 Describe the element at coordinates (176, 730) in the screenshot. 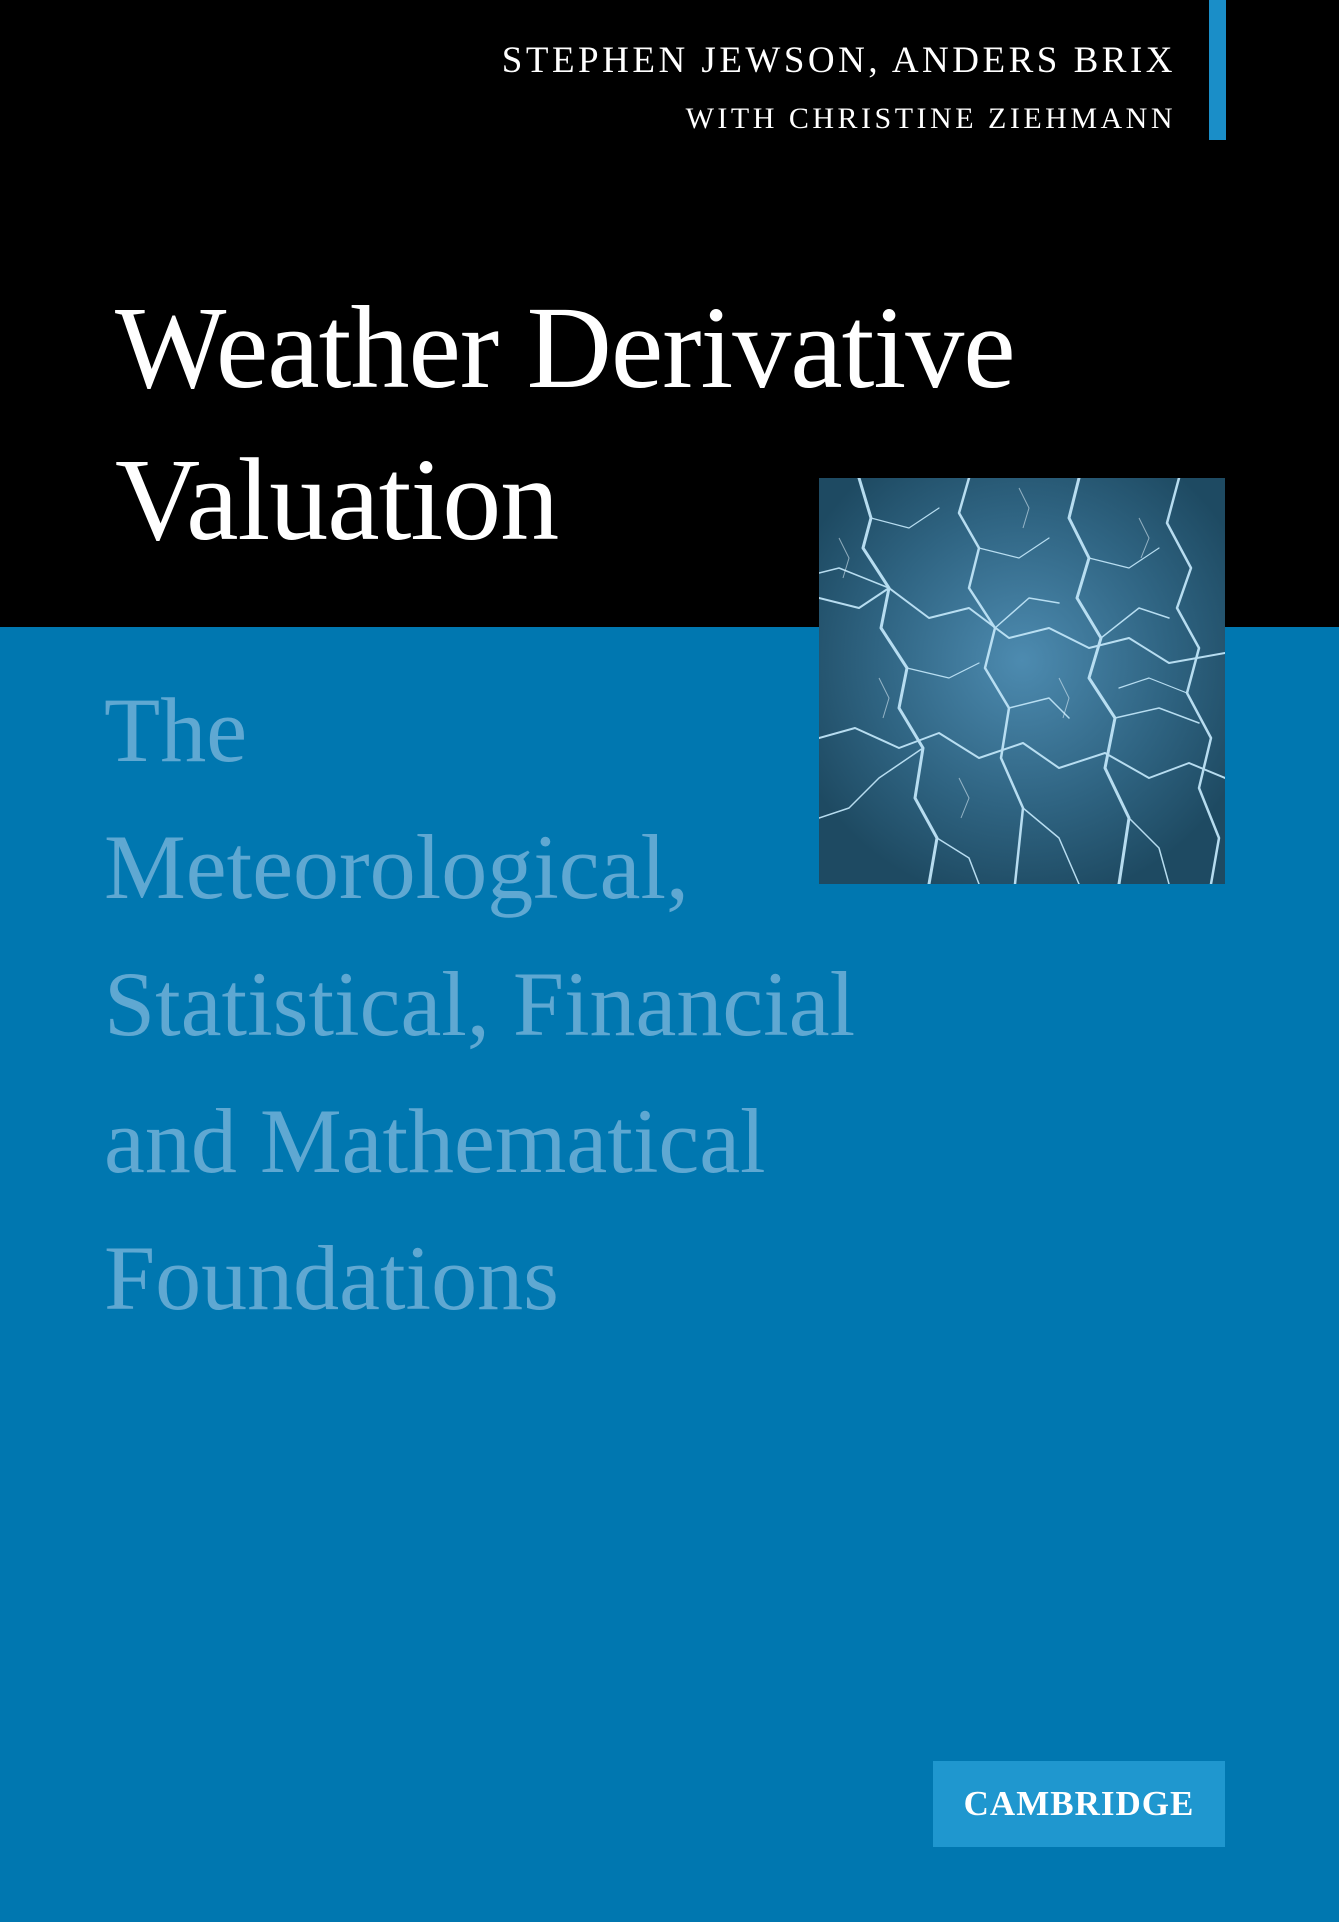

I see `subtitle-line-1: The` at that location.